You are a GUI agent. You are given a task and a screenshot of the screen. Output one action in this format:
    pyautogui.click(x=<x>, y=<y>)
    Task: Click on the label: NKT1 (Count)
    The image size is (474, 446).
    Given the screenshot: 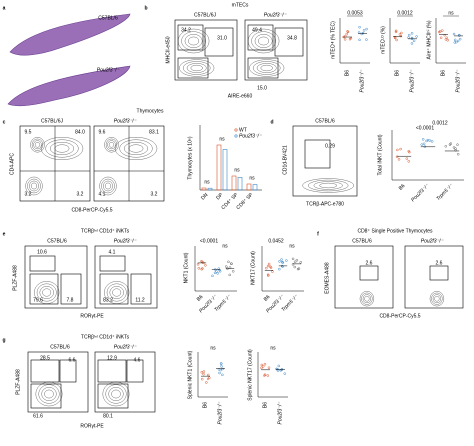 What is the action you would take?
    pyautogui.click(x=186, y=267)
    